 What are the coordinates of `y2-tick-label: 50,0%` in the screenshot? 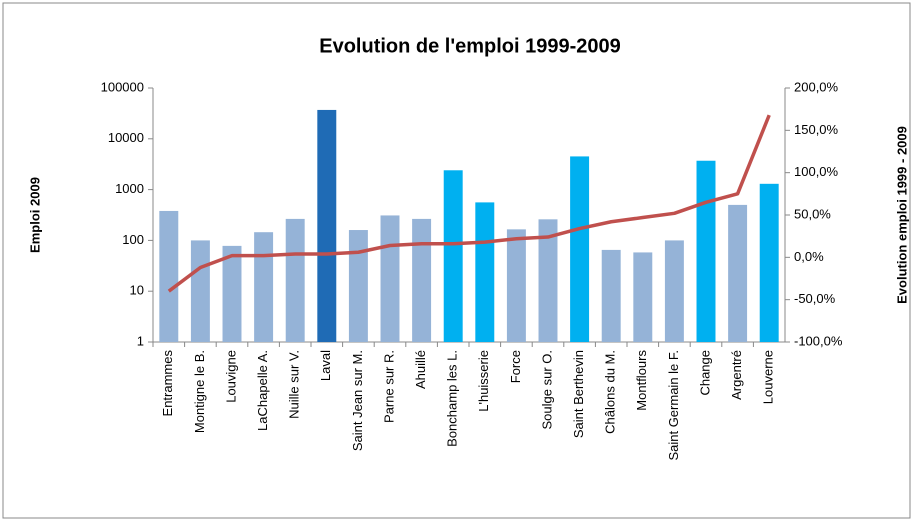 It's located at (812, 213).